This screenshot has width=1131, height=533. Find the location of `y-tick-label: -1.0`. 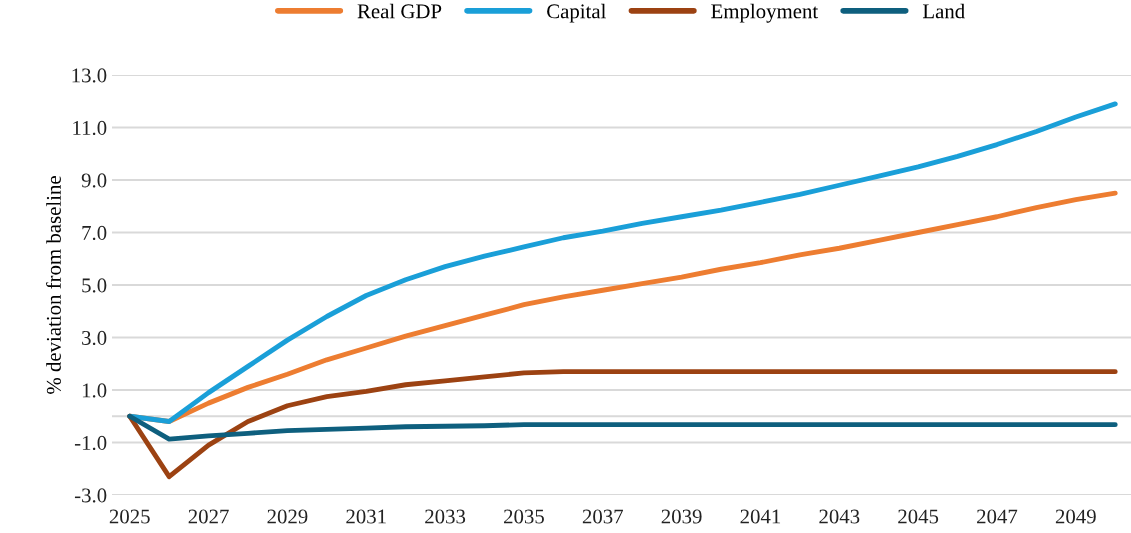

y-tick-label: -1.0 is located at coordinates (90, 443).